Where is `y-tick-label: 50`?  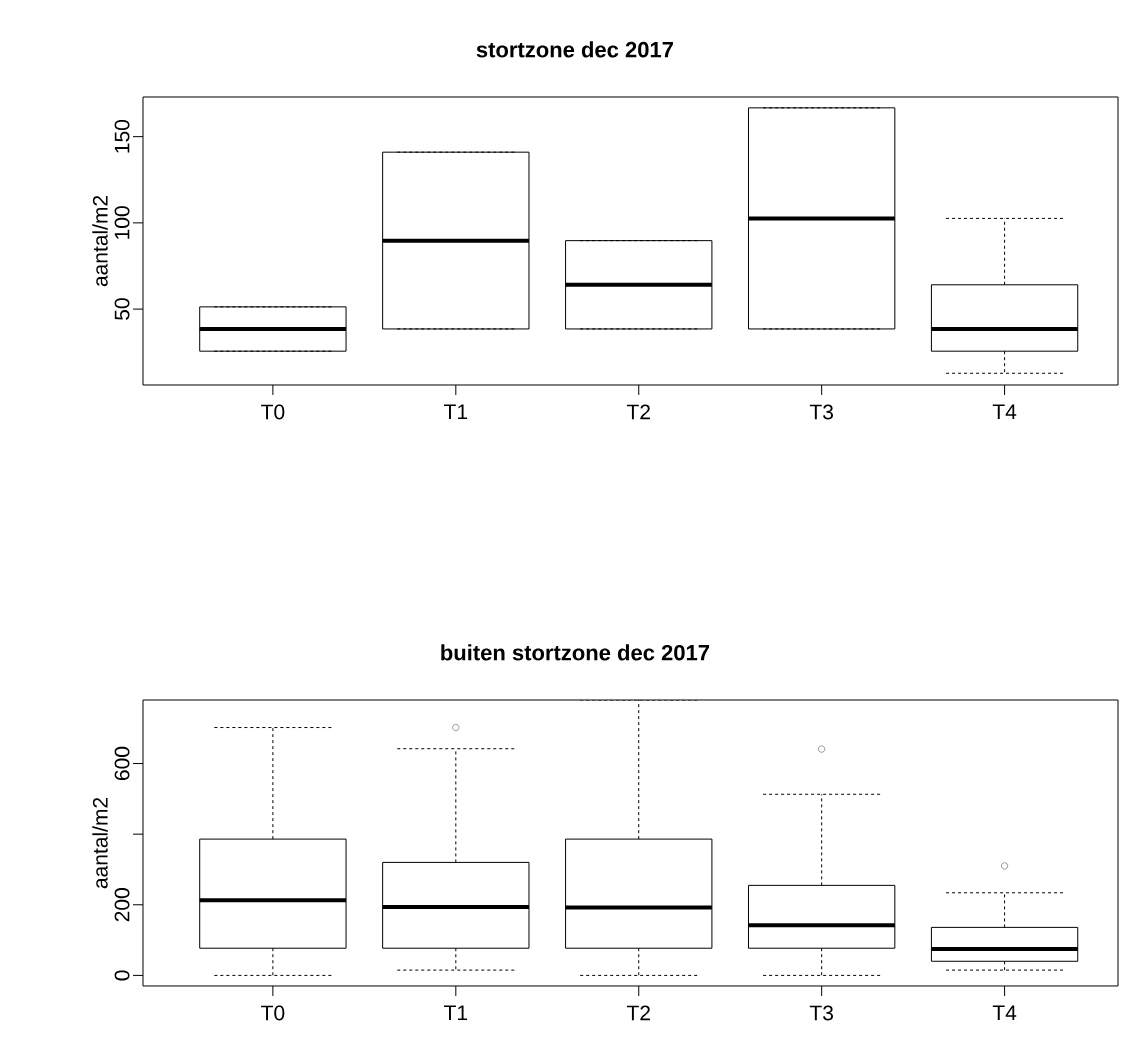 y-tick-label: 50 is located at coordinates (122, 309).